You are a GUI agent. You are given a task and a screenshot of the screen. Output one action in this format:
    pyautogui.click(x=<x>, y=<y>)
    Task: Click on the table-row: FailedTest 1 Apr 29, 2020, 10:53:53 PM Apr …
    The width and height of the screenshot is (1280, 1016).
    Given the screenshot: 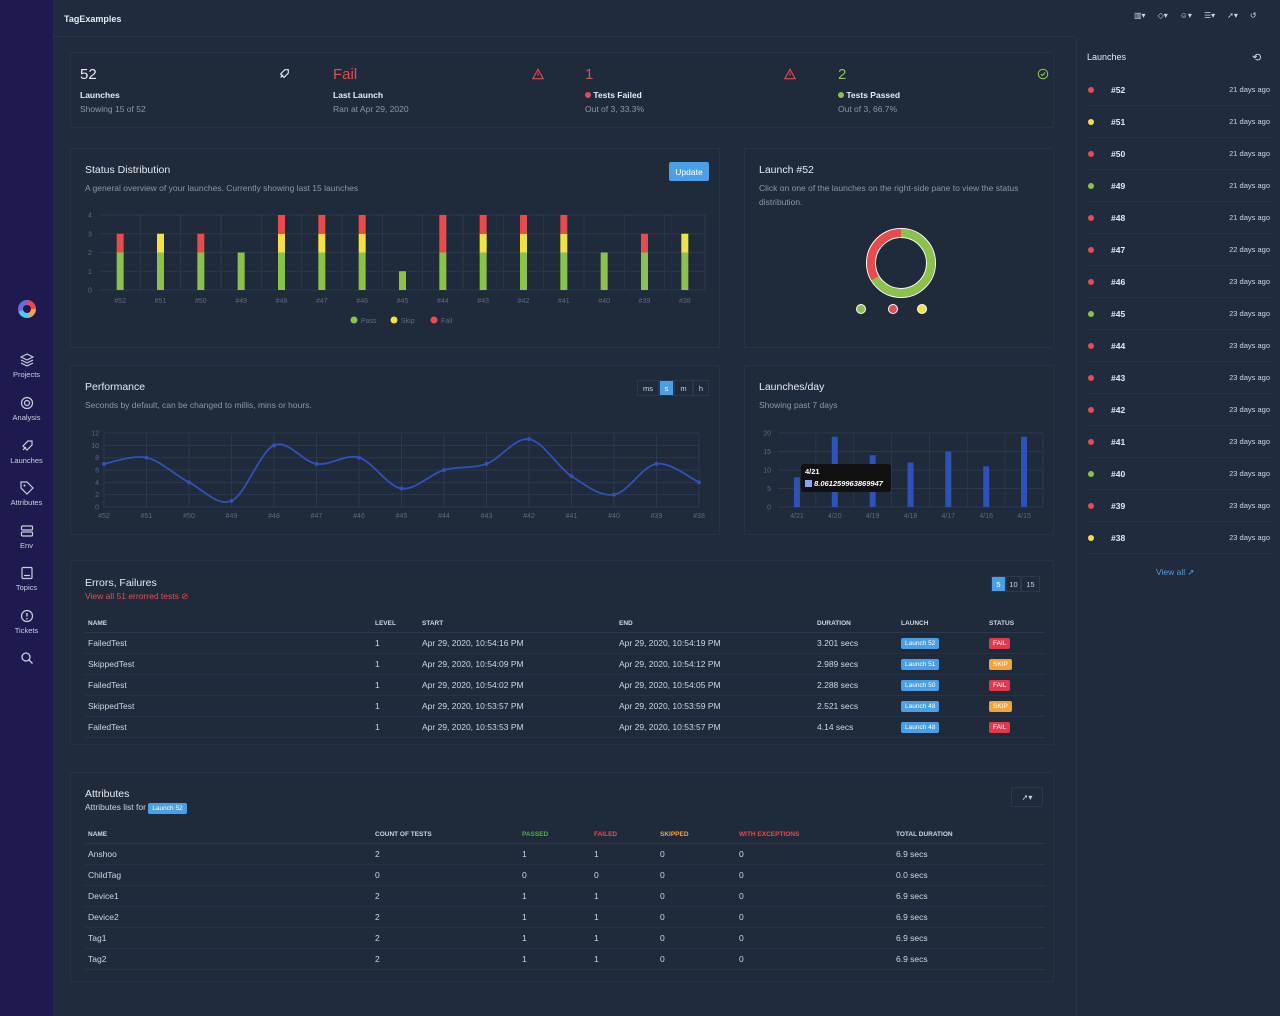 What is the action you would take?
    pyautogui.click(x=565, y=727)
    